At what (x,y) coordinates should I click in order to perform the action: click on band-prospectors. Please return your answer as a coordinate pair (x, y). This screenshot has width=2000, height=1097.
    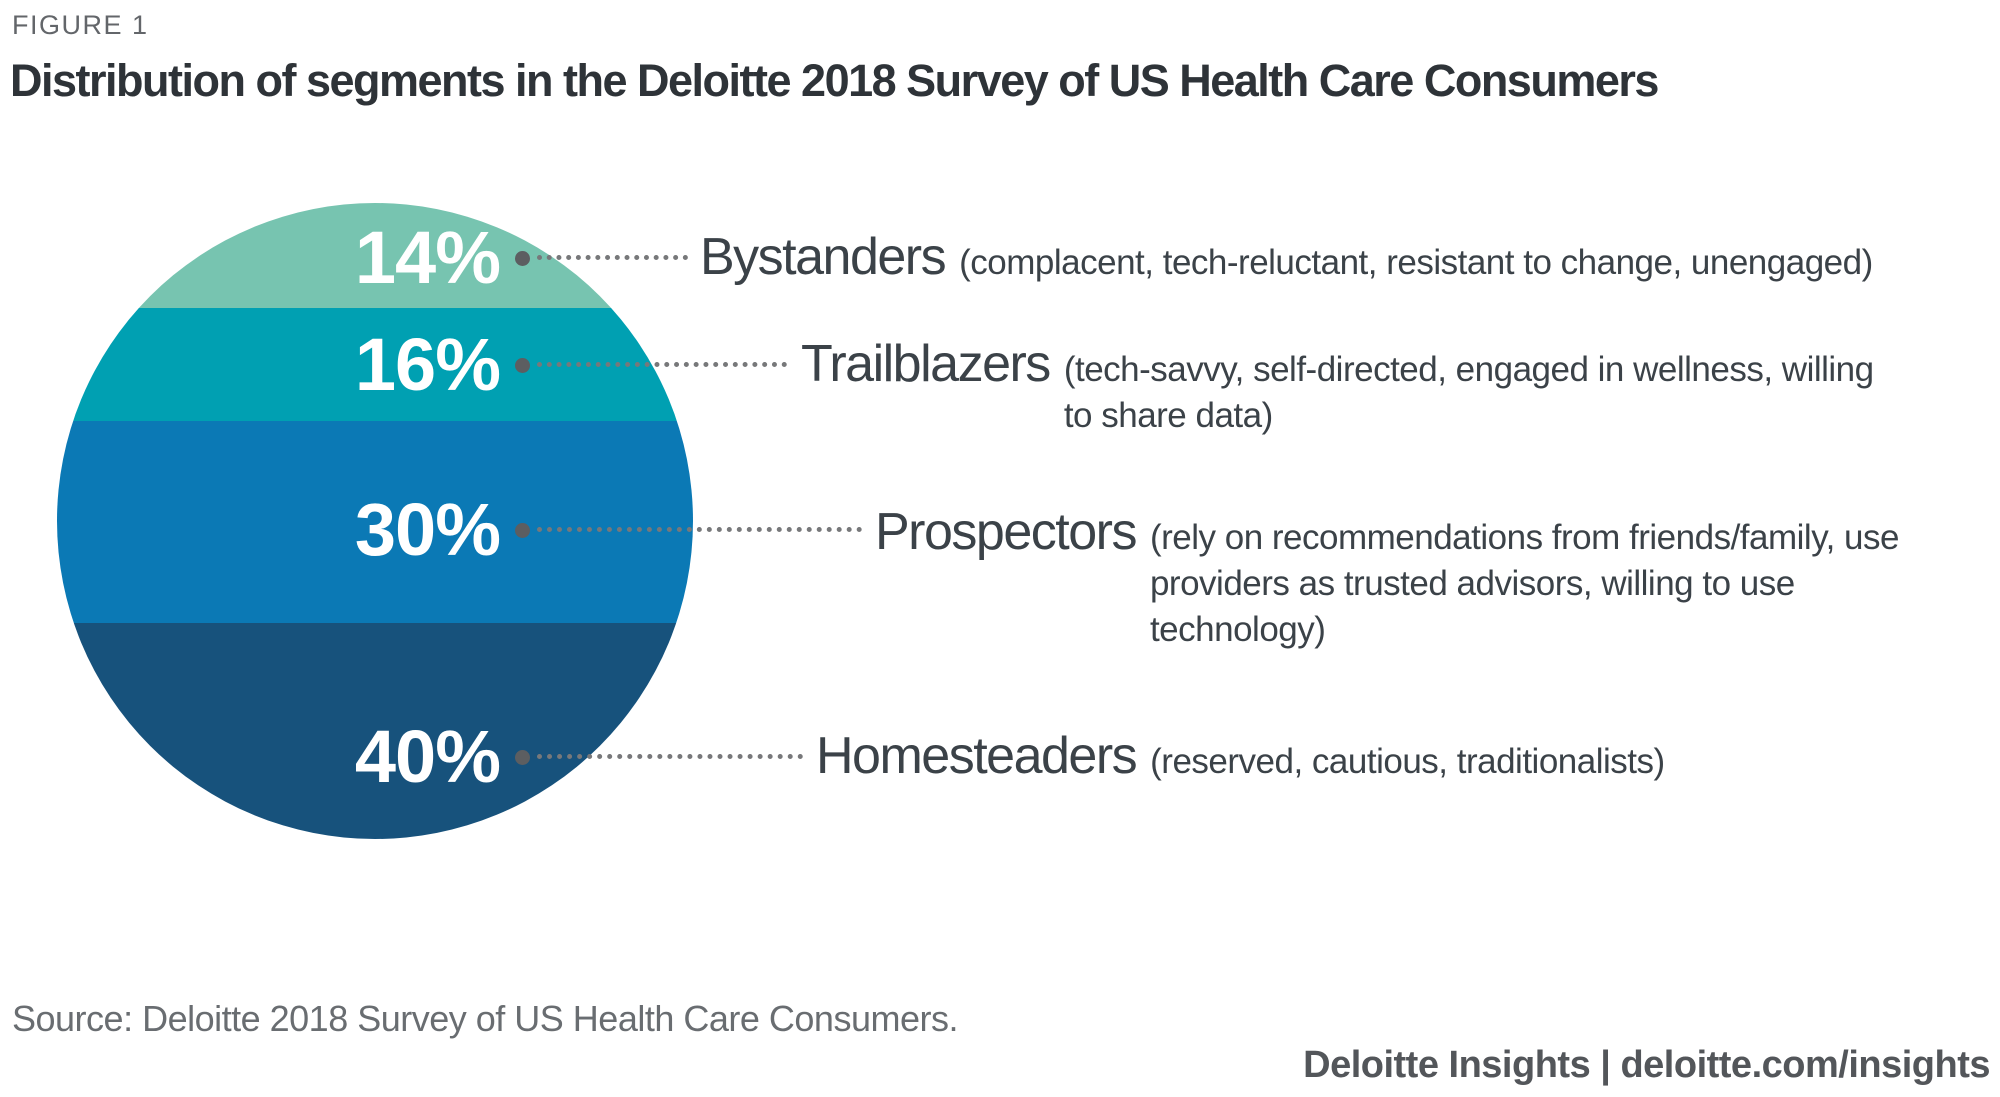
    Looking at the image, I should click on (375, 522).